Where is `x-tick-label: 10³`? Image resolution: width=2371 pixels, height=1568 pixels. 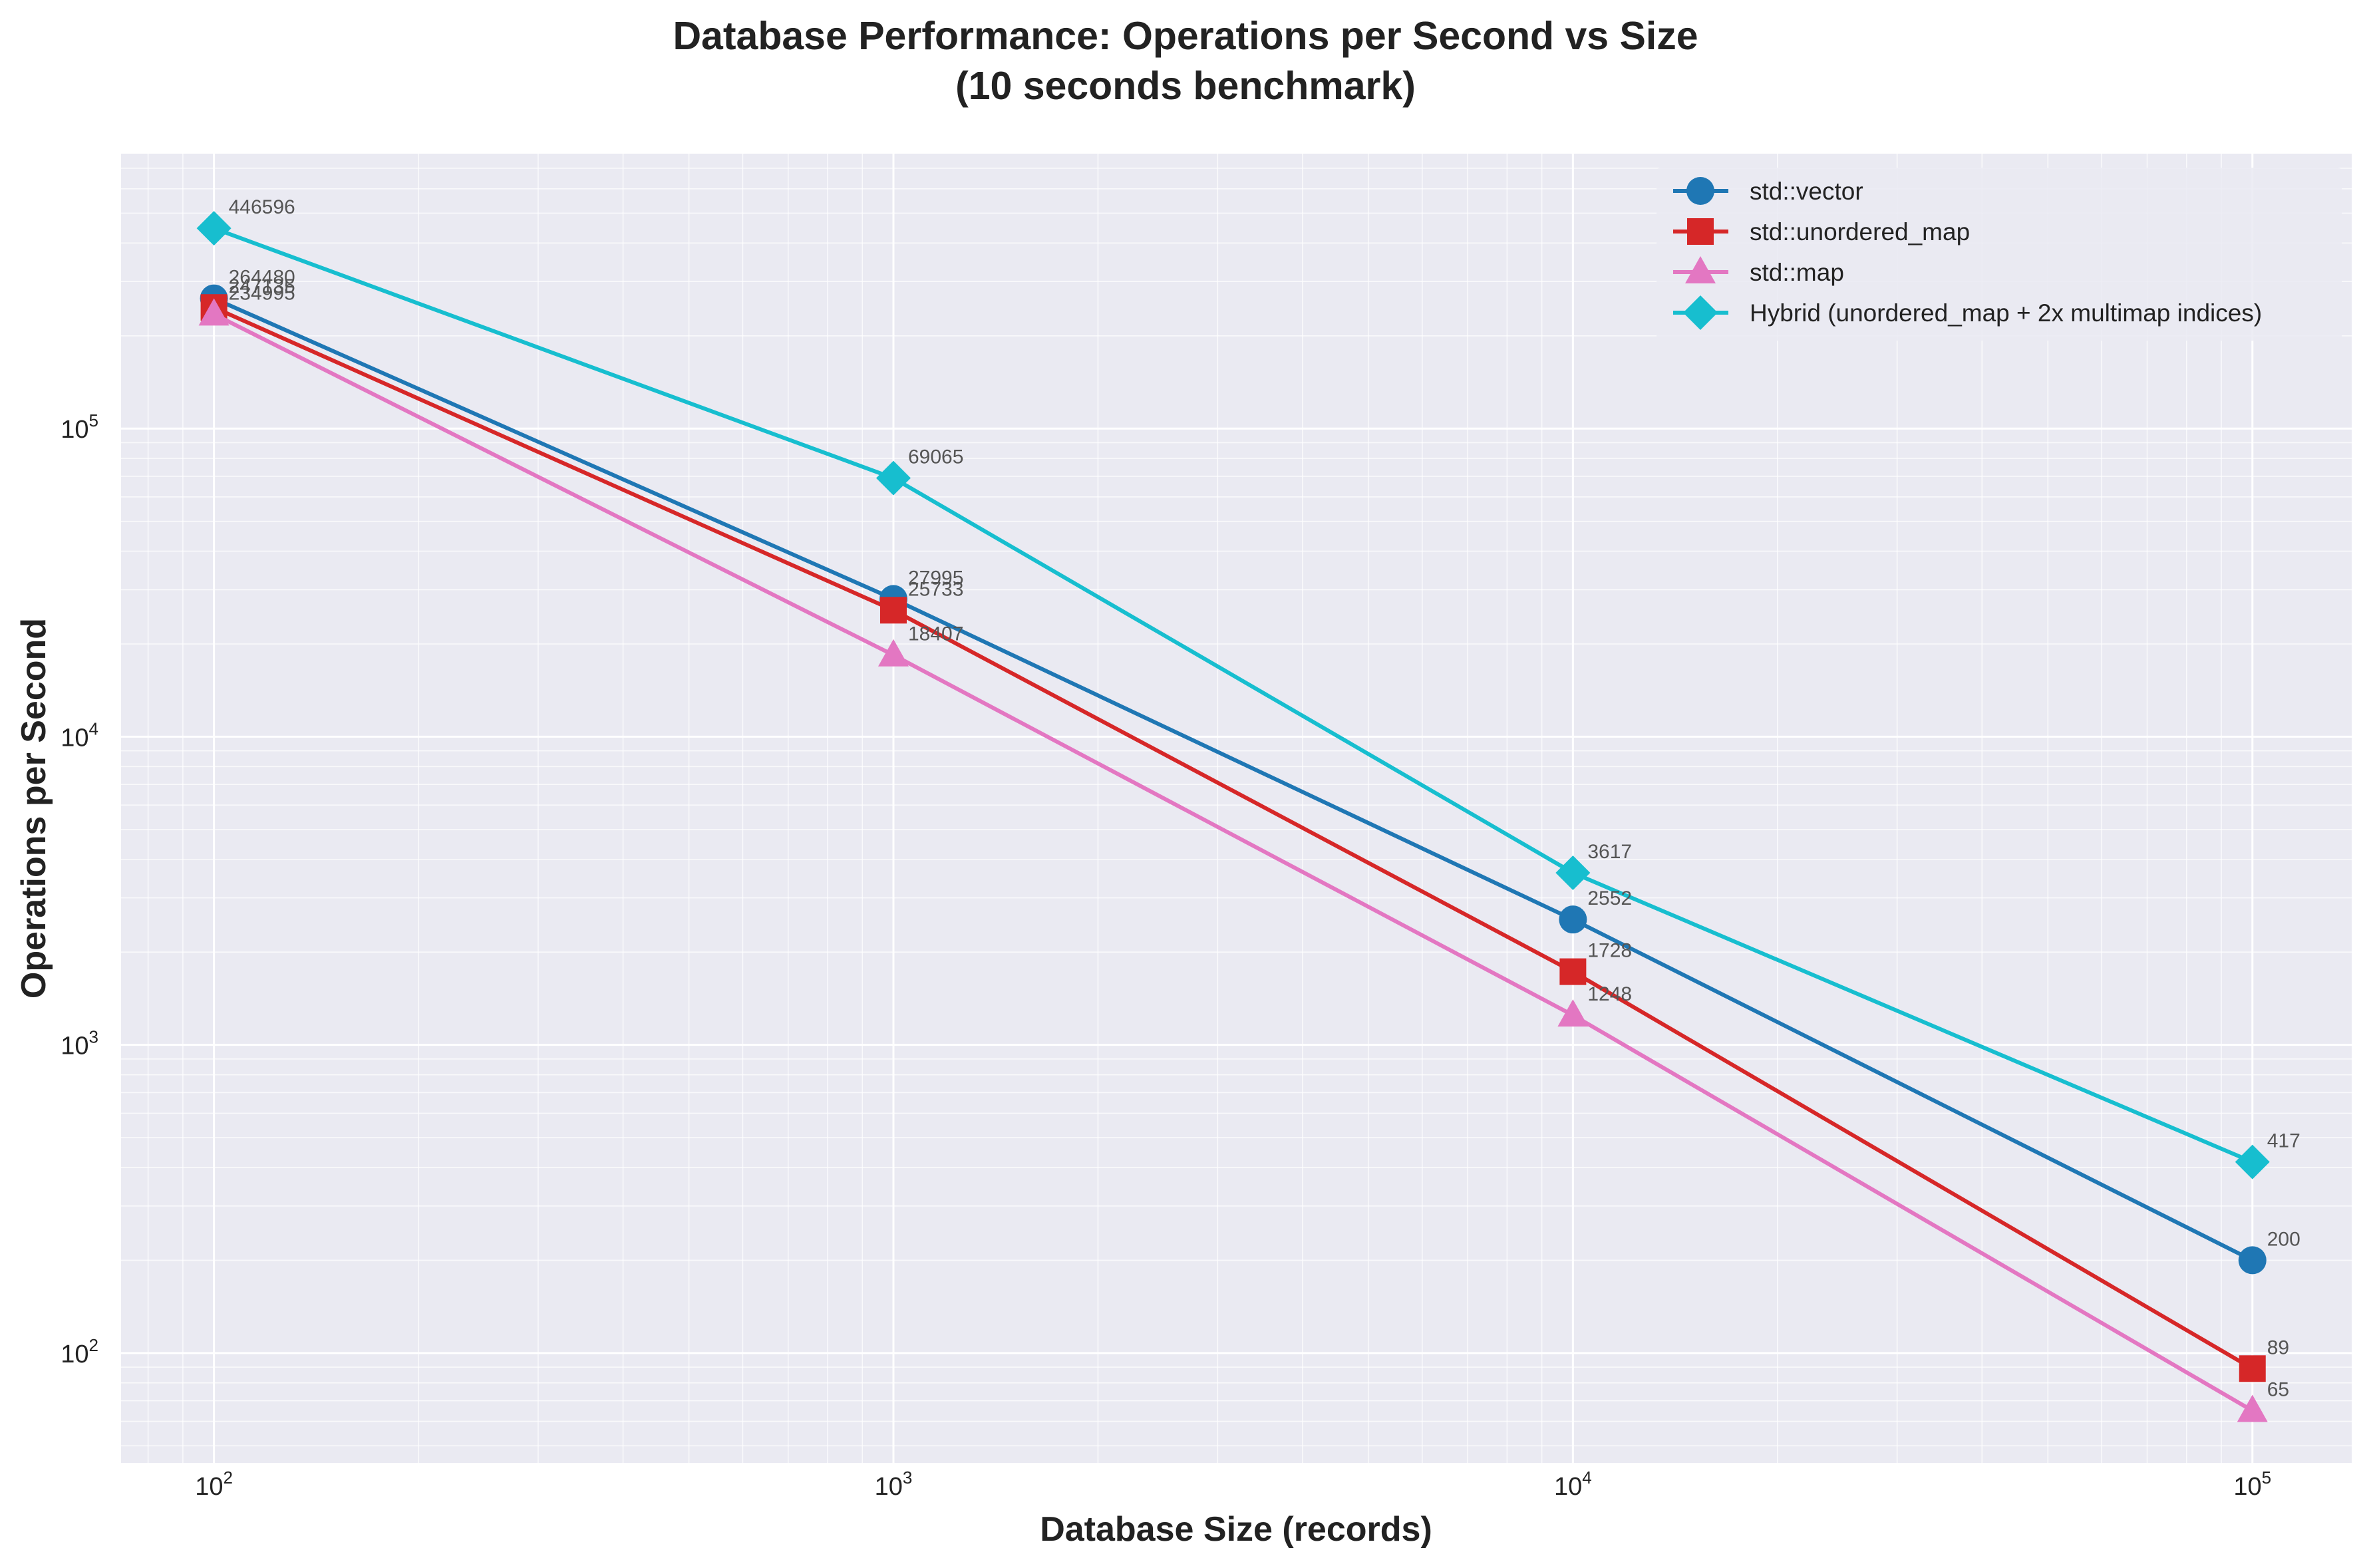
x-tick-label: 10³ is located at coordinates (894, 1484).